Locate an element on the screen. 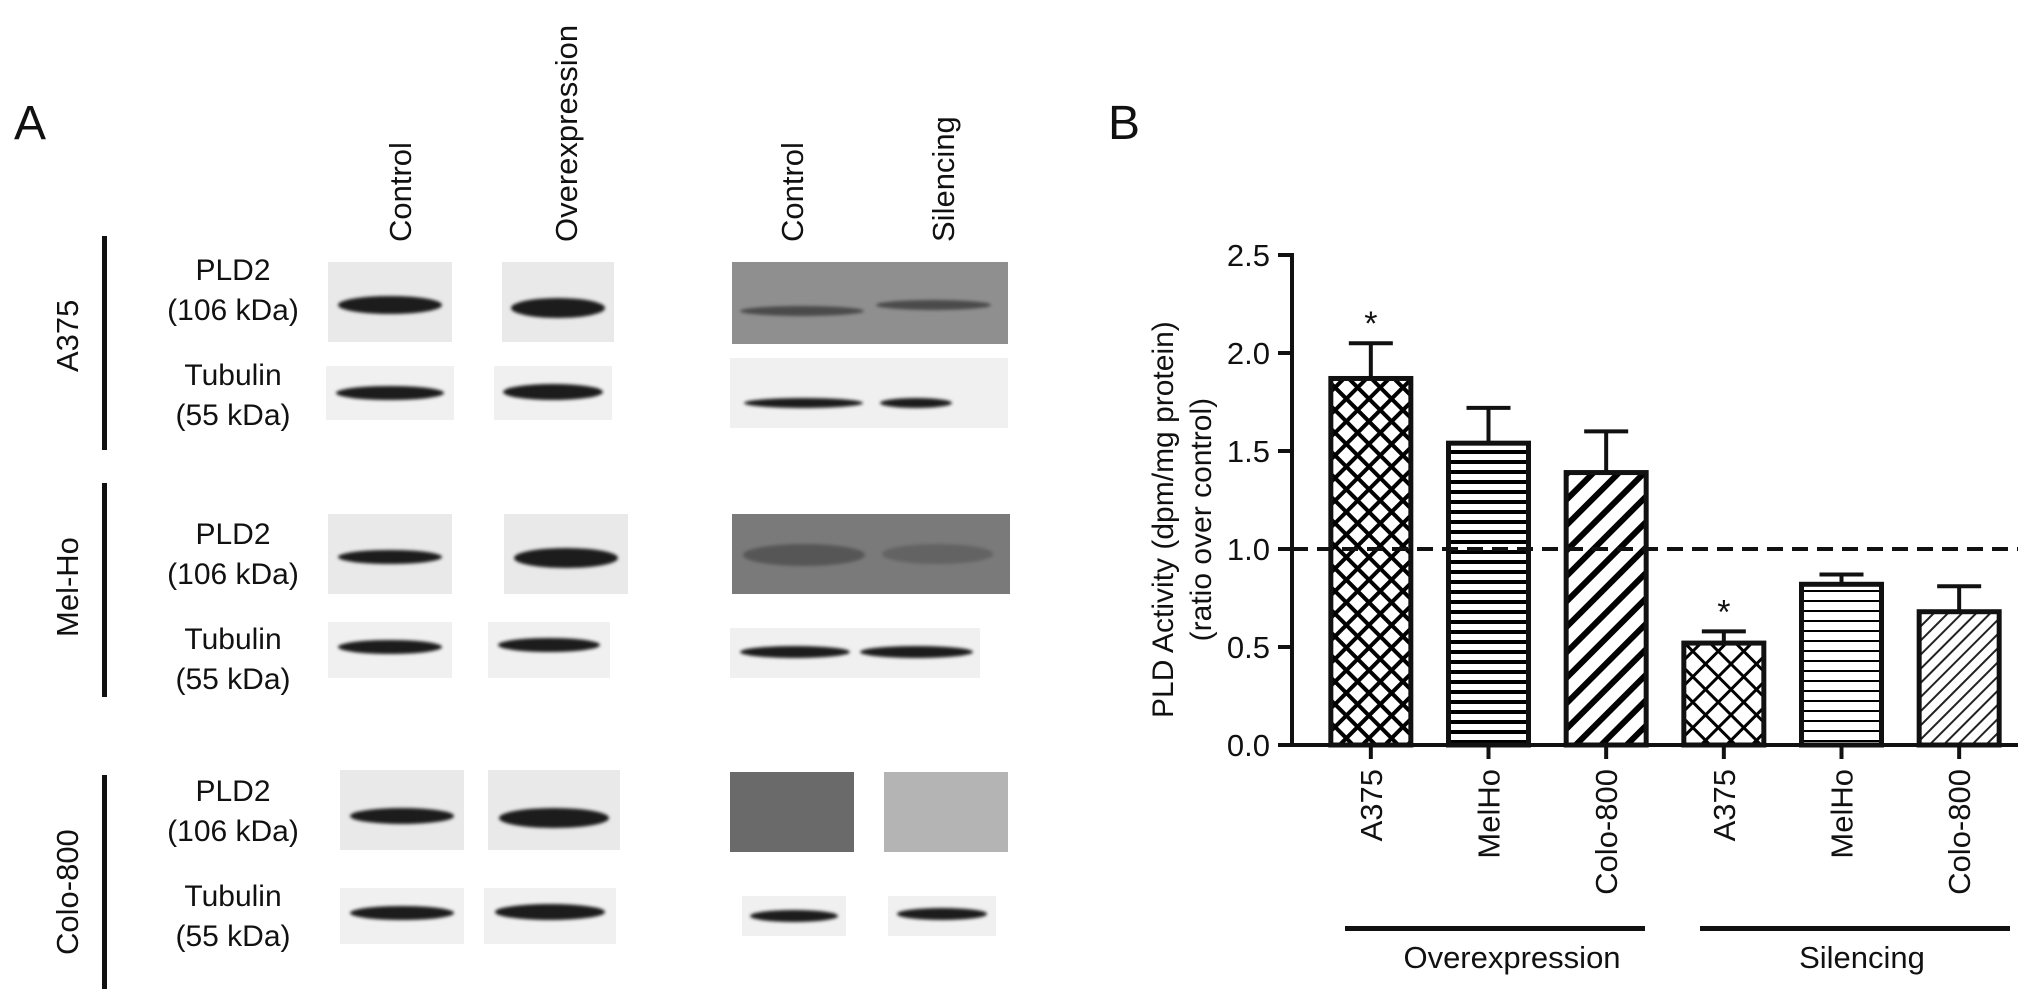 The width and height of the screenshot is (2032, 995). group-bracket-melho is located at coordinates (104, 590).